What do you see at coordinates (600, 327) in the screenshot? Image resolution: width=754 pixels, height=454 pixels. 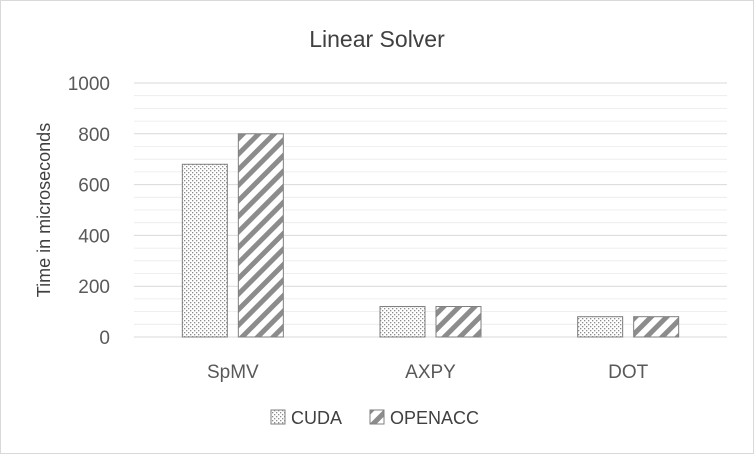 I see `bar-cuda-dot` at bounding box center [600, 327].